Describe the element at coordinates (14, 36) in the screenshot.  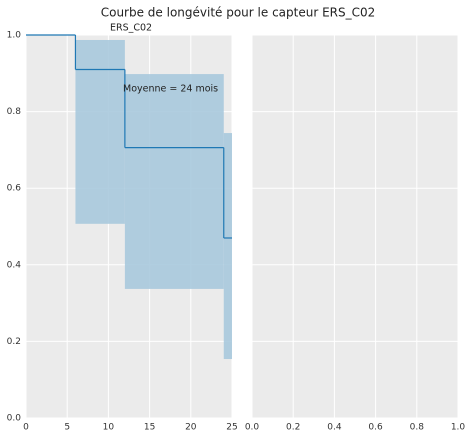
I see `y-tick-label: 1.0` at that location.